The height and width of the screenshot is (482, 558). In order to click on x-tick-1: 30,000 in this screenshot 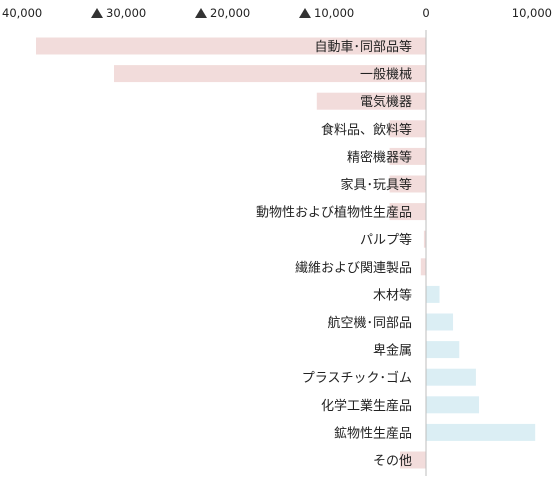, I will do `click(118, 13)`.